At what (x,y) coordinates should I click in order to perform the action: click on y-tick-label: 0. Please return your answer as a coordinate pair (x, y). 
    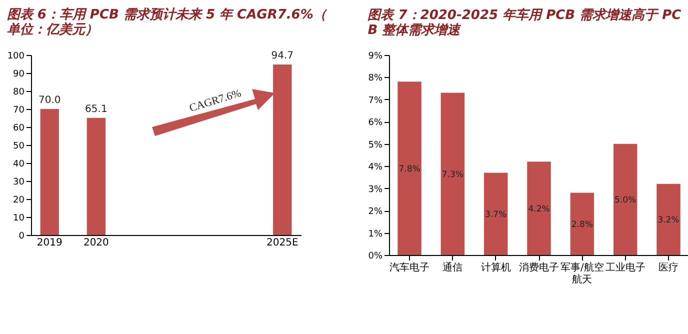
    Looking at the image, I should click on (21, 237).